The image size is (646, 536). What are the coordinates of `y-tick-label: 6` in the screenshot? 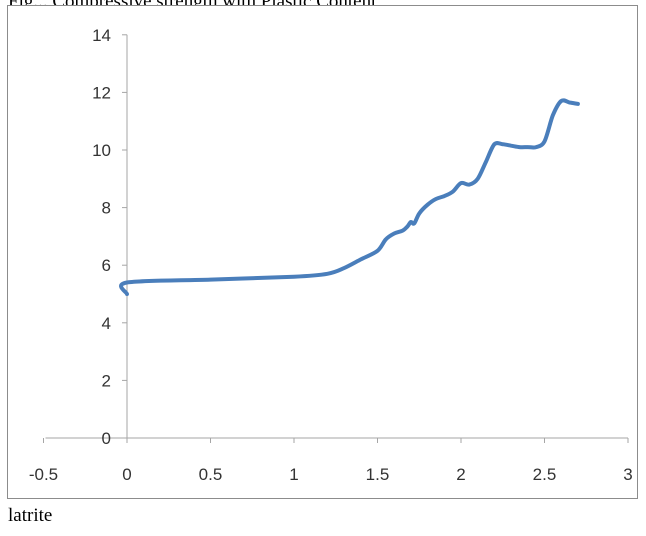 It's located at (106, 265).